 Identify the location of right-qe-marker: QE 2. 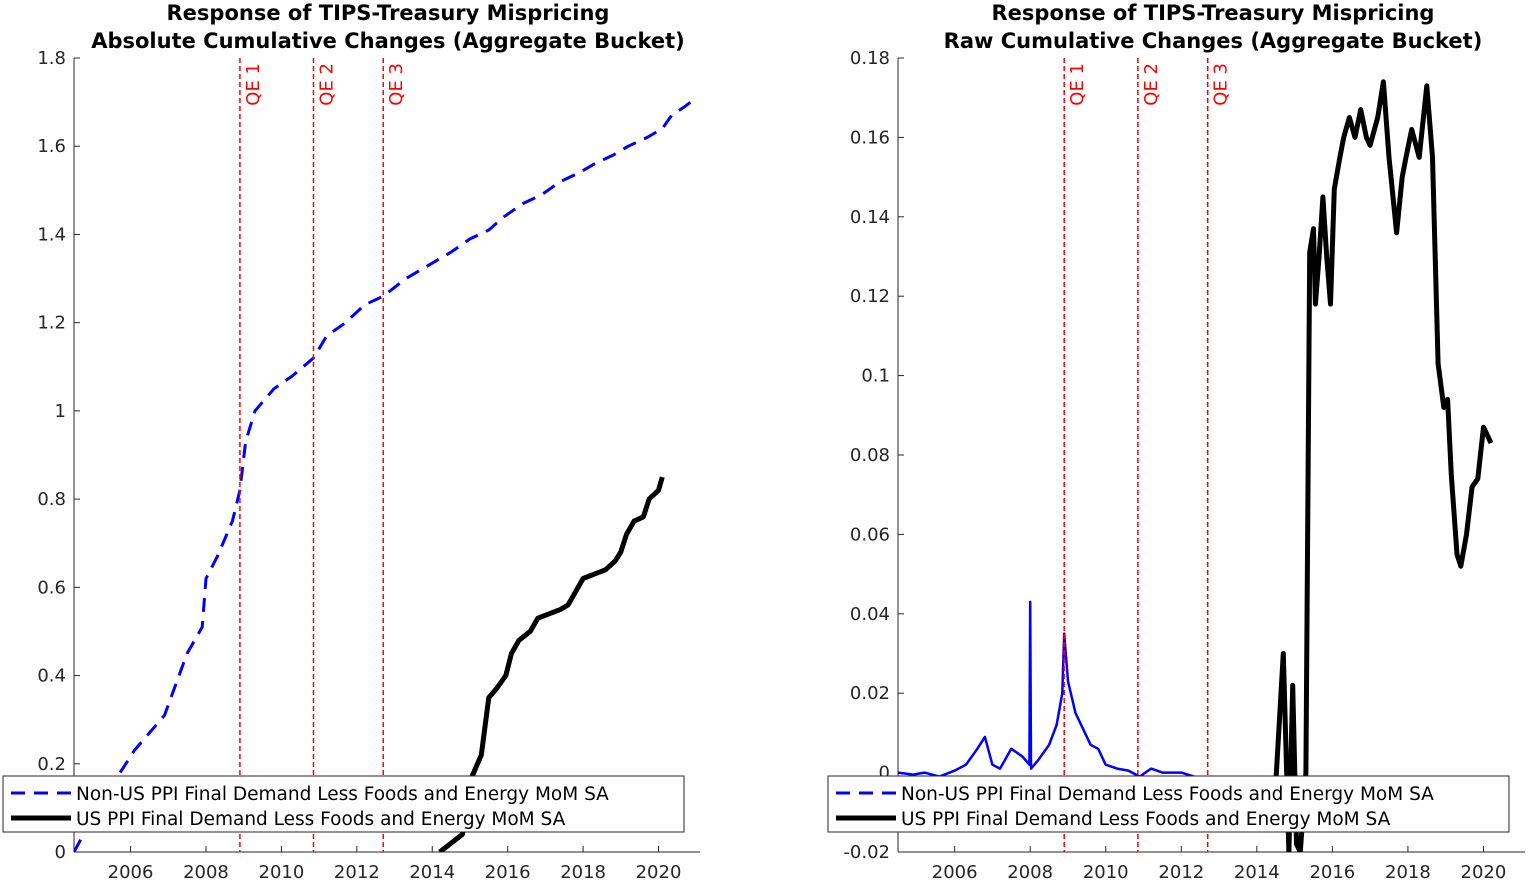
(1149, 455).